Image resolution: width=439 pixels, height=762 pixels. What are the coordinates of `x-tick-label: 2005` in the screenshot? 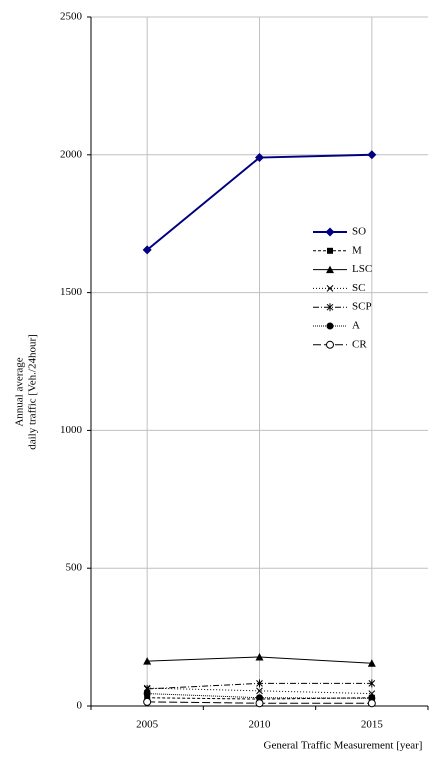 It's located at (147, 725).